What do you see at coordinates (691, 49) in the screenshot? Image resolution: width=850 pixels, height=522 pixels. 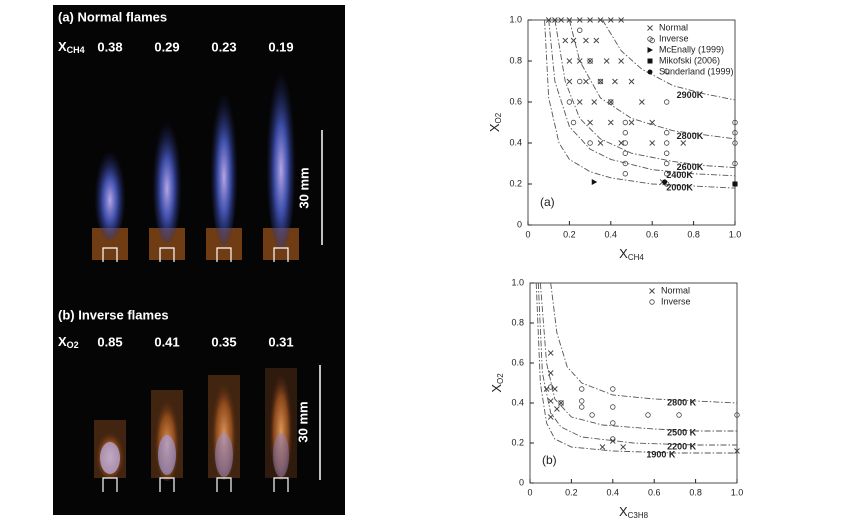 I see `legend-label: McEnally (1999)` at bounding box center [691, 49].